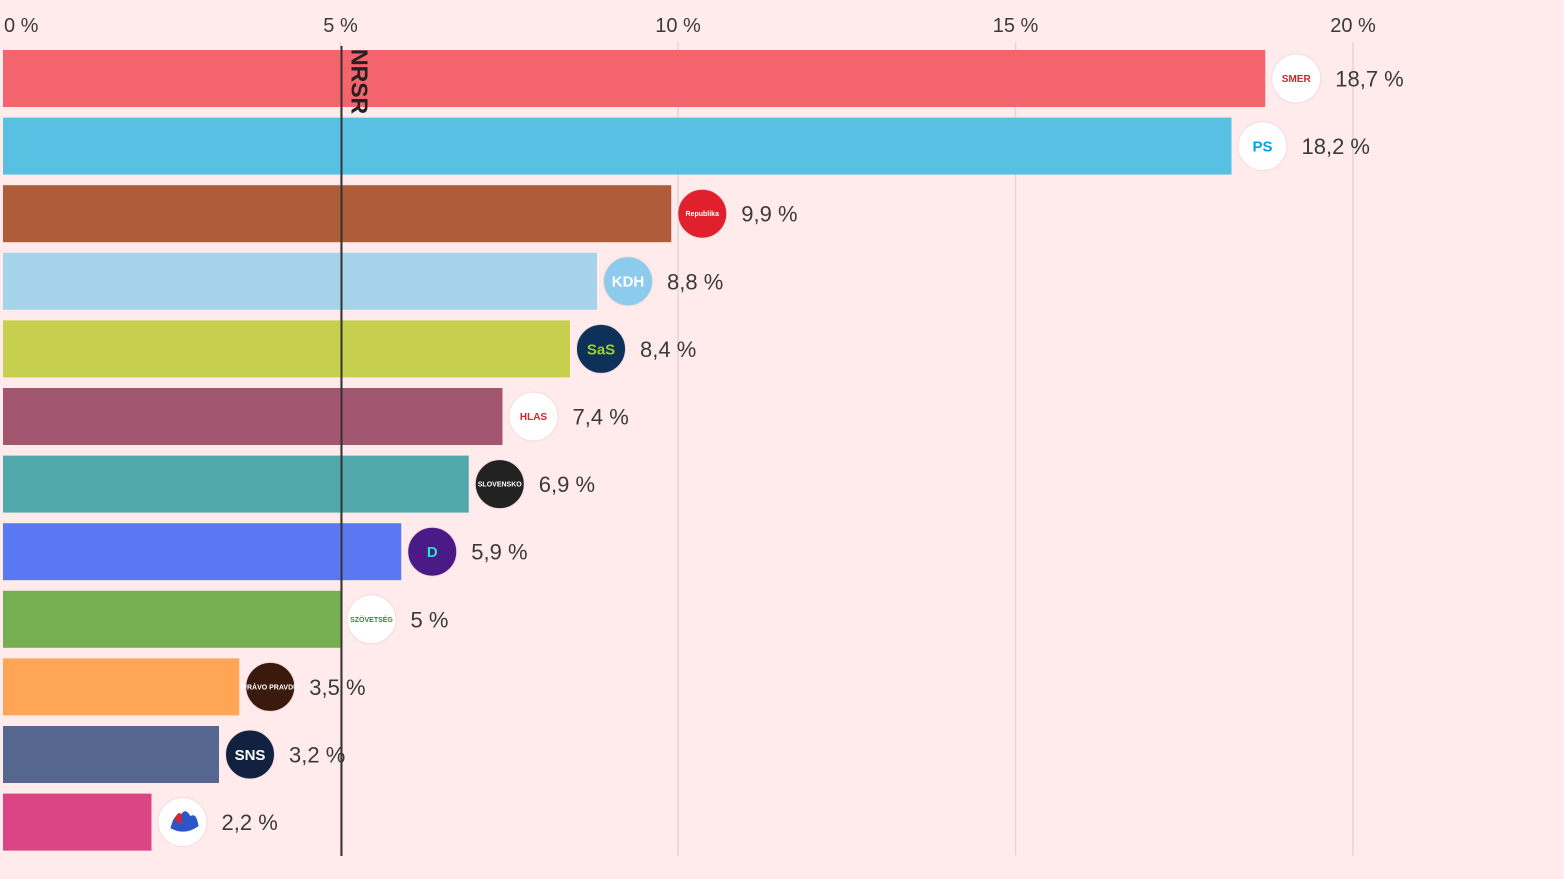  I want to click on logo-text: SaS, so click(601, 349).